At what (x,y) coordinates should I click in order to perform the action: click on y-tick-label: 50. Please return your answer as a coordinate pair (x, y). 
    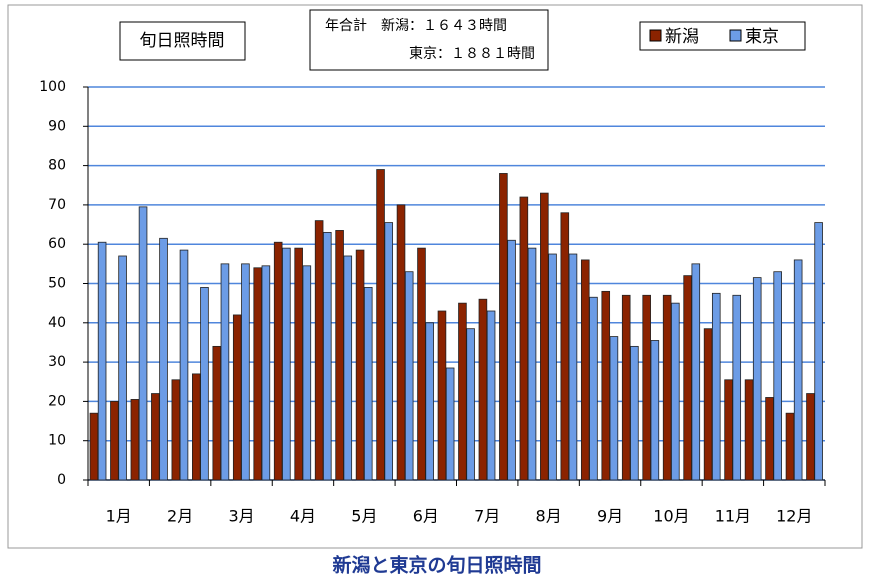
    Looking at the image, I should click on (57, 284).